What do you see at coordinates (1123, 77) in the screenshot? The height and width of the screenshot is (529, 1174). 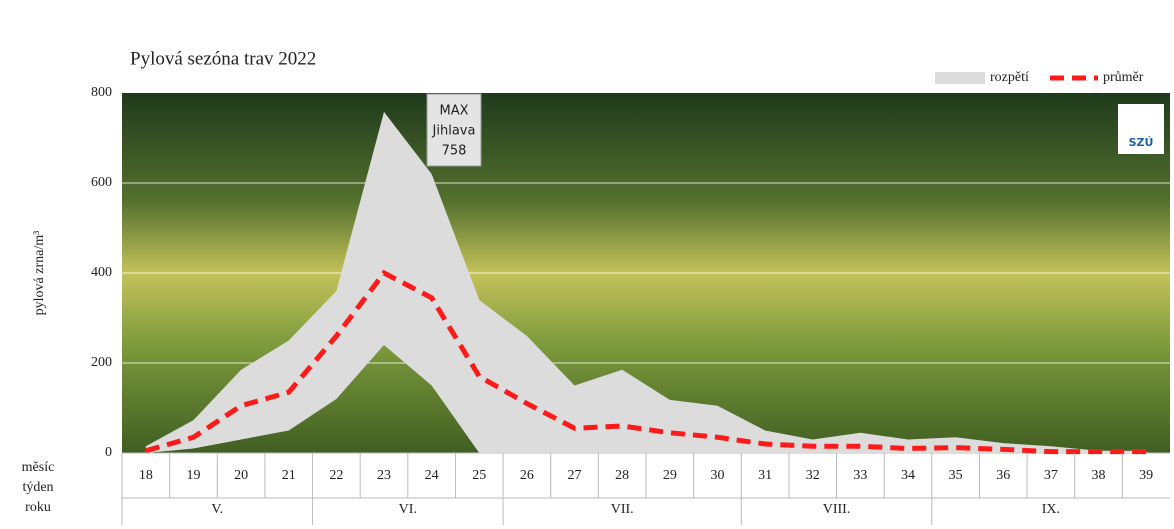 I see `legend-label: průměr` at bounding box center [1123, 77].